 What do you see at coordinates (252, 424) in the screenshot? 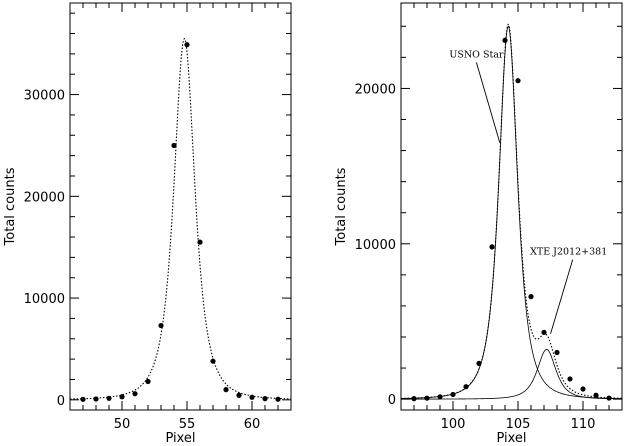
I see `x-tick-label: 60` at bounding box center [252, 424].